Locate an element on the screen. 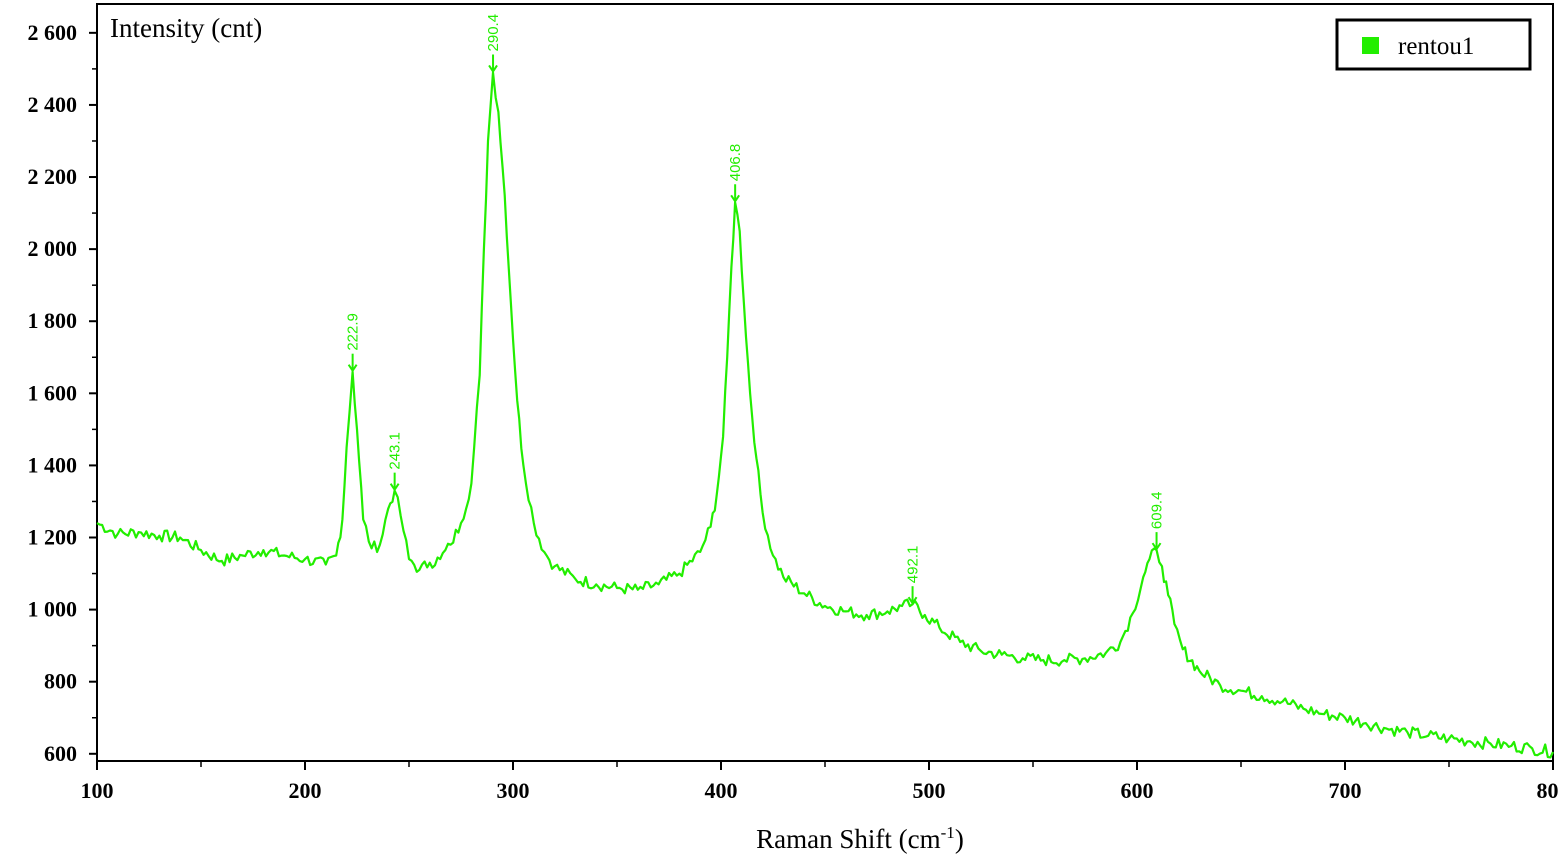  legend-label: rentou1 is located at coordinates (1436, 46).